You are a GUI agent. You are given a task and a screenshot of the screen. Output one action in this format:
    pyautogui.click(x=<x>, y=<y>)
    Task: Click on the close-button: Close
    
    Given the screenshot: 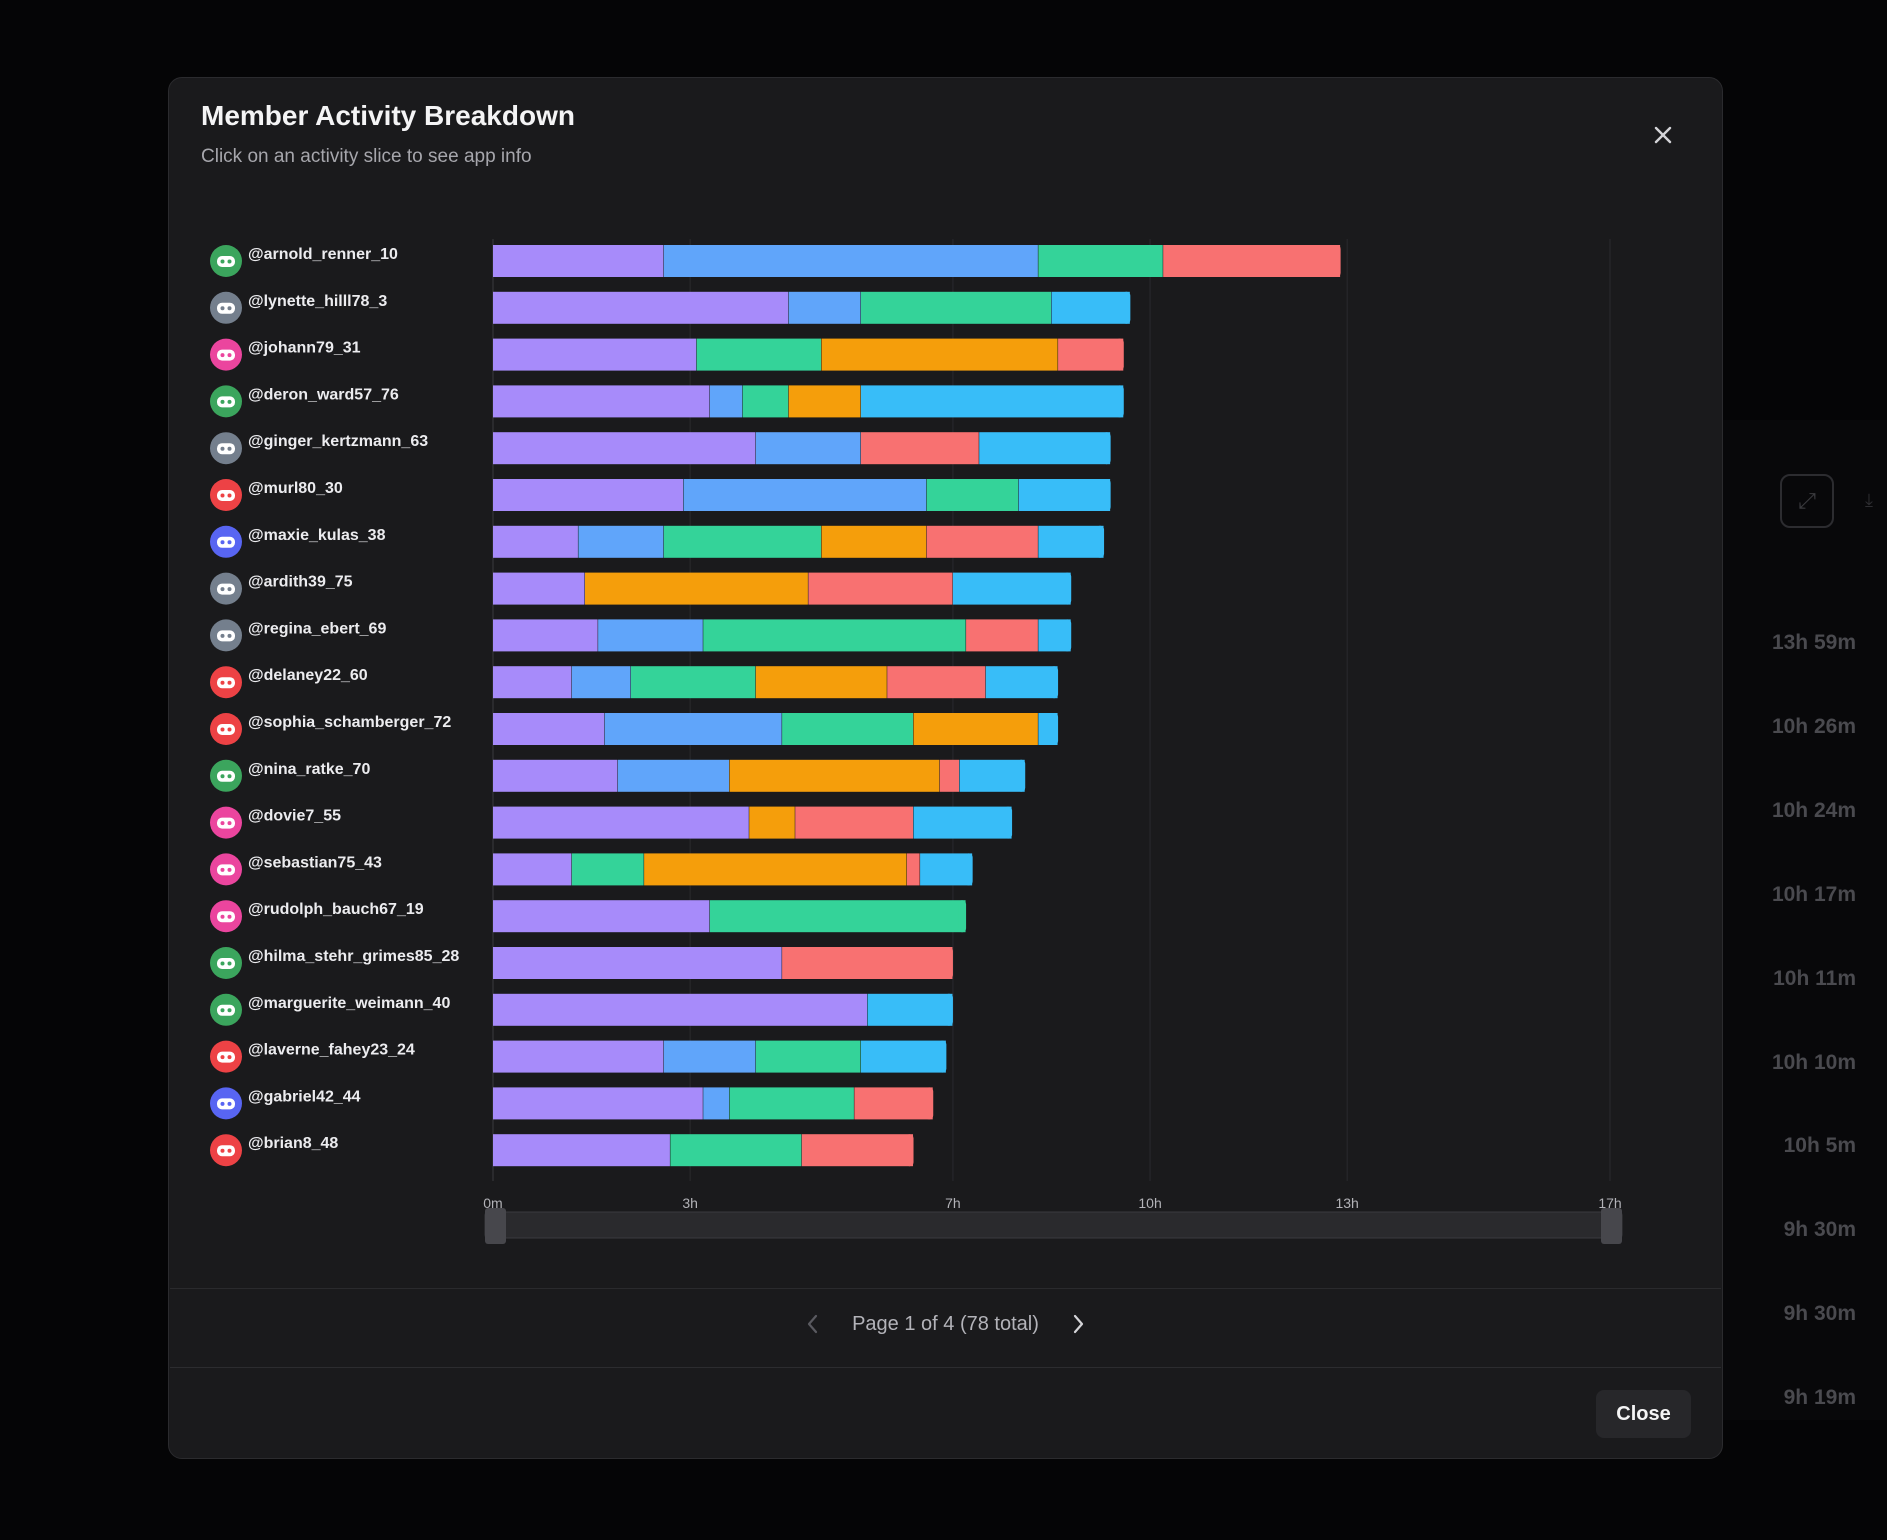 What is the action you would take?
    pyautogui.click(x=1643, y=1414)
    